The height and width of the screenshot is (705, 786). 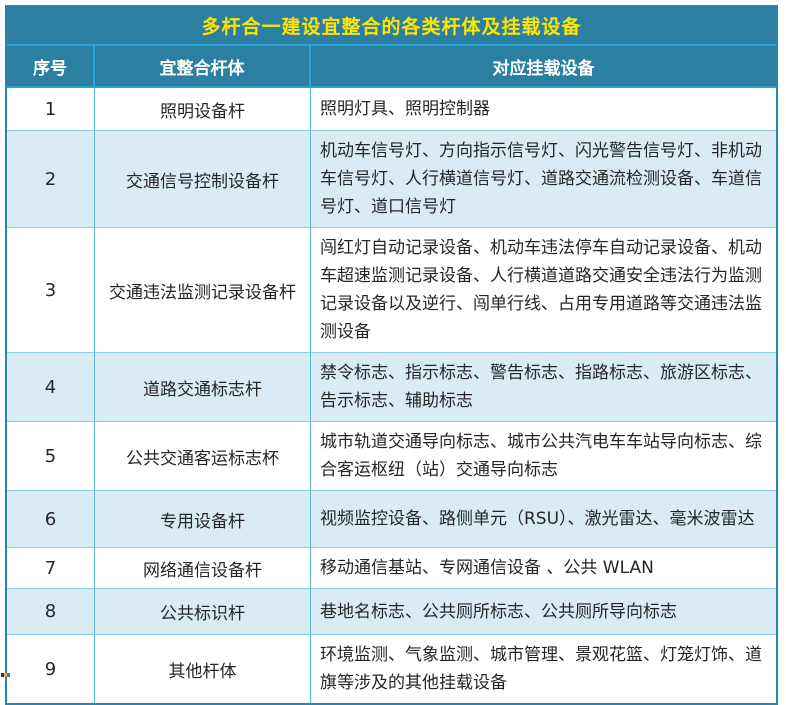 I want to click on pole-name-cell: 交通违法监测记录设备杆, so click(x=203, y=290).